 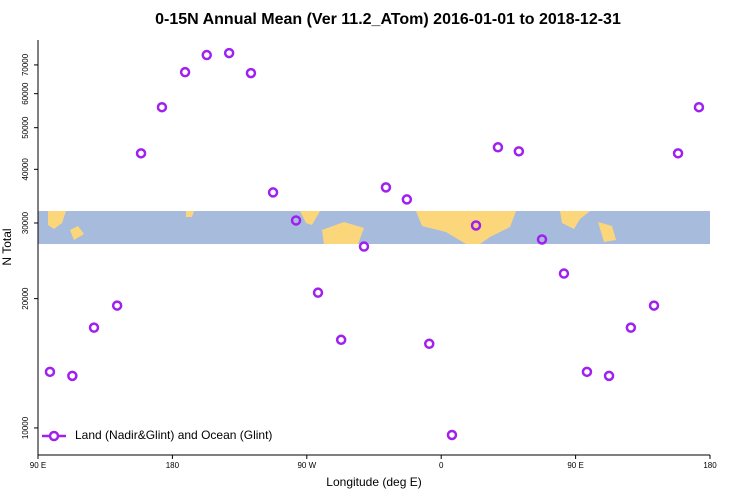 I want to click on map-strip, so click(x=374, y=227).